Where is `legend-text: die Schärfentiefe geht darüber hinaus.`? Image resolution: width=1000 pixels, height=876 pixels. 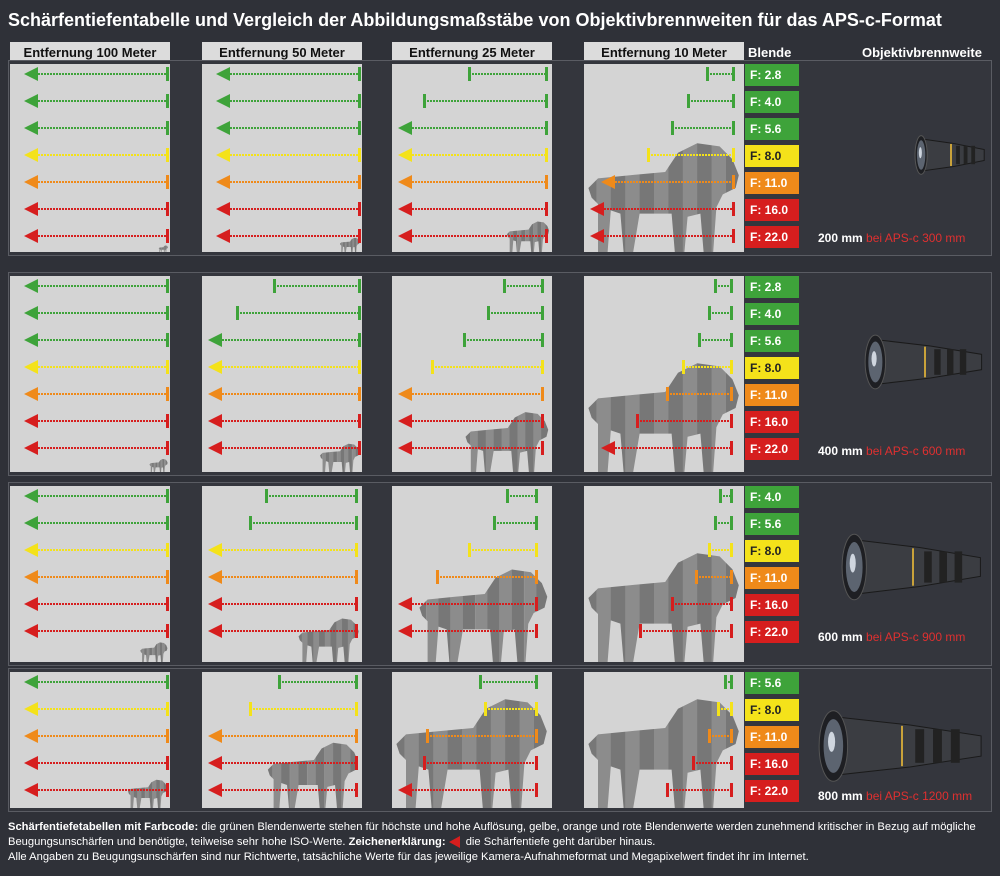
legend-text: die Schärfentiefe geht darüber hinaus. is located at coordinates (559, 842).